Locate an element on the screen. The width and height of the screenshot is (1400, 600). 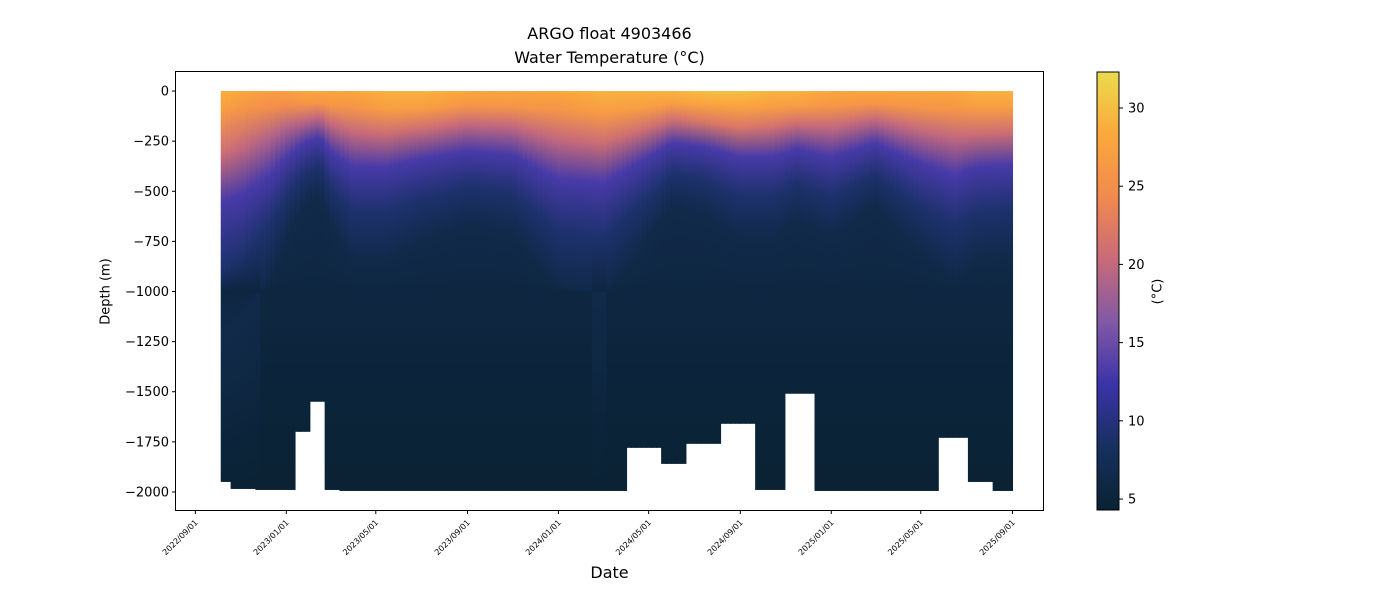
y-axis-label: Depth (m) is located at coordinates (106, 291).